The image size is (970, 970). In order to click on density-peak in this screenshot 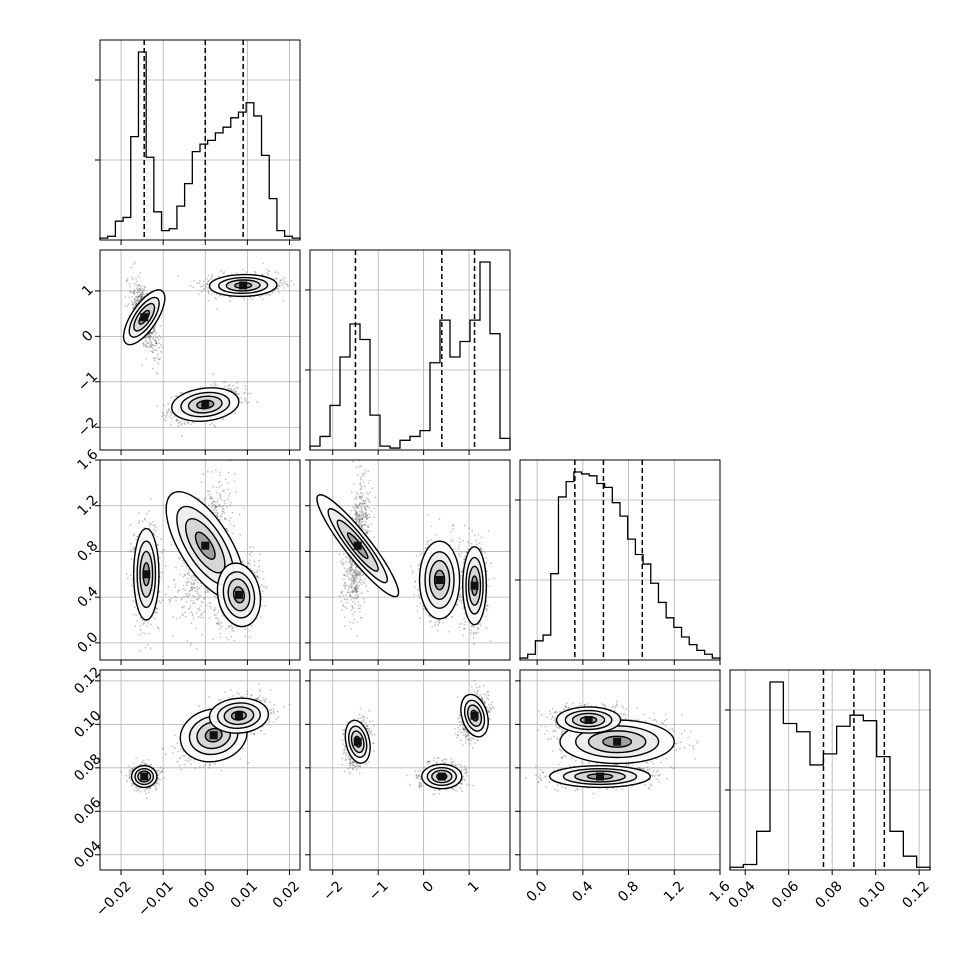, I will do `click(205, 404)`.